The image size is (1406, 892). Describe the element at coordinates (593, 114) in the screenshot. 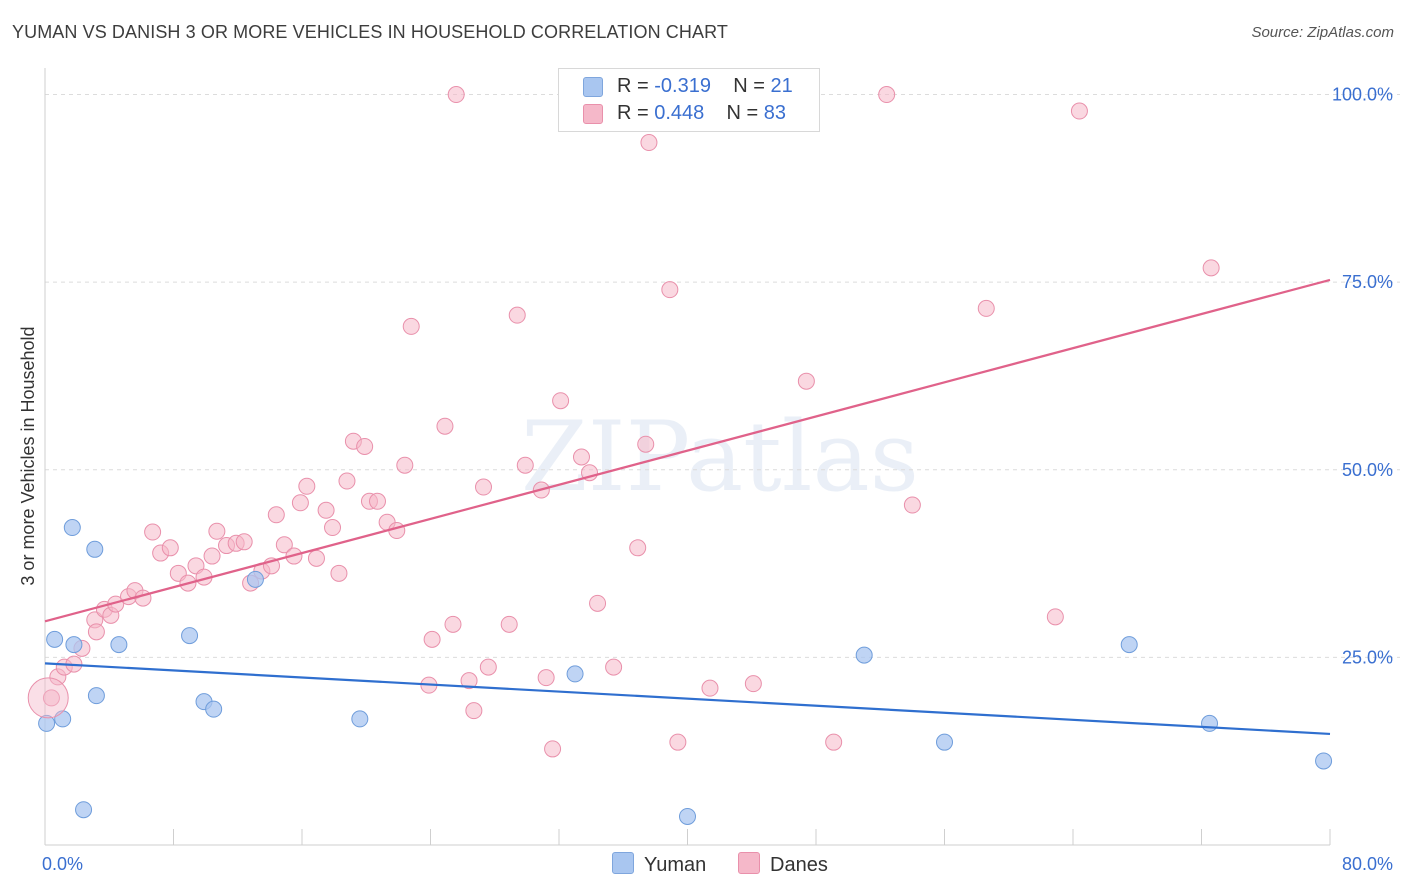

I see `legend-swatch-danes` at that location.